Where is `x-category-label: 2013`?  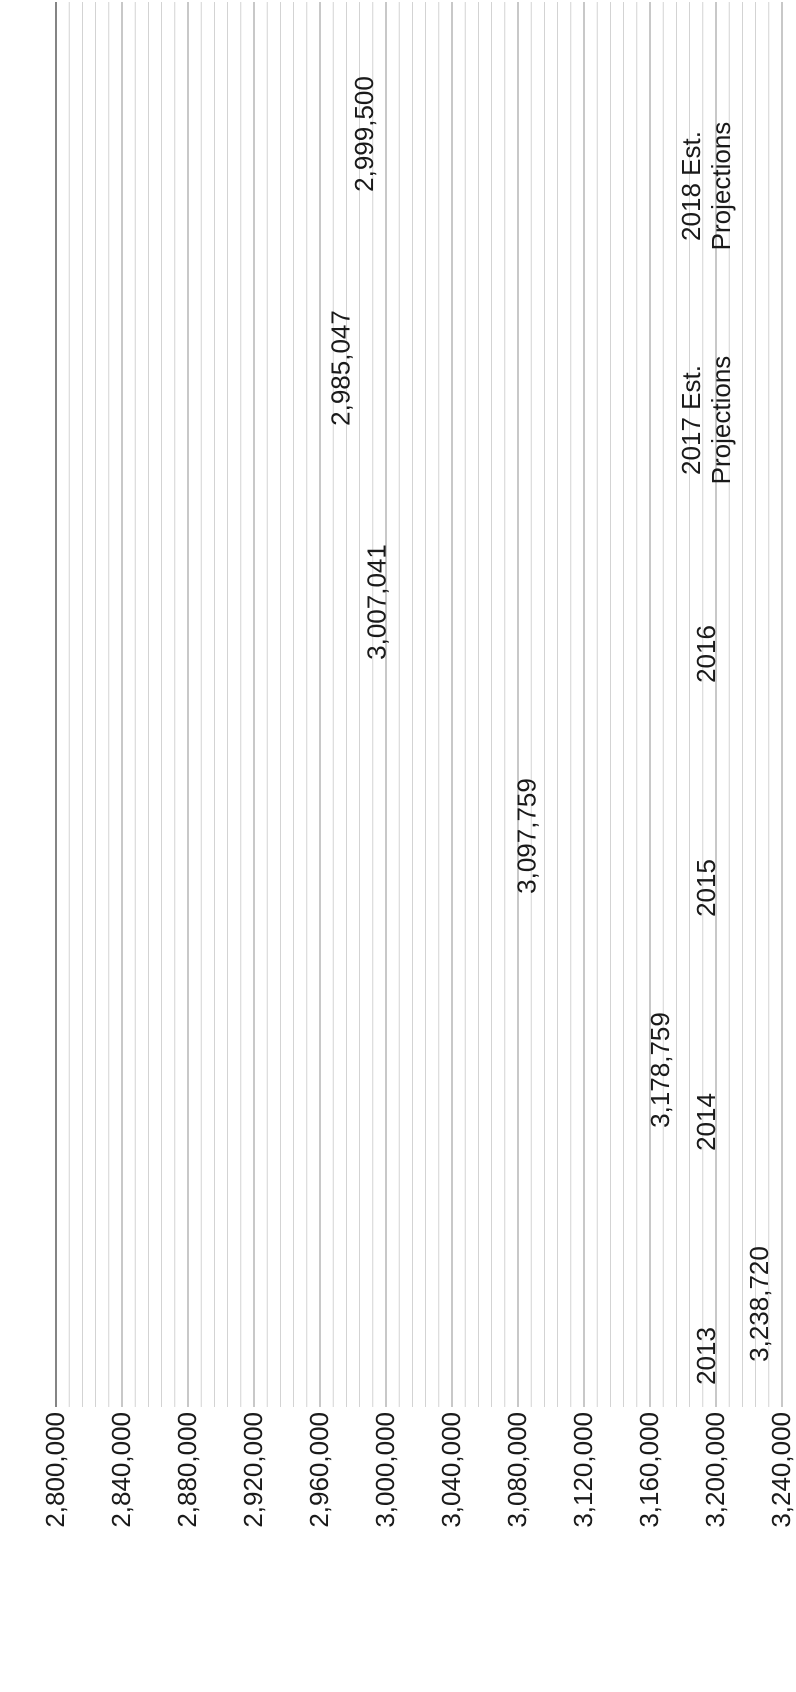
x-category-label: 2013 is located at coordinates (706, 1356).